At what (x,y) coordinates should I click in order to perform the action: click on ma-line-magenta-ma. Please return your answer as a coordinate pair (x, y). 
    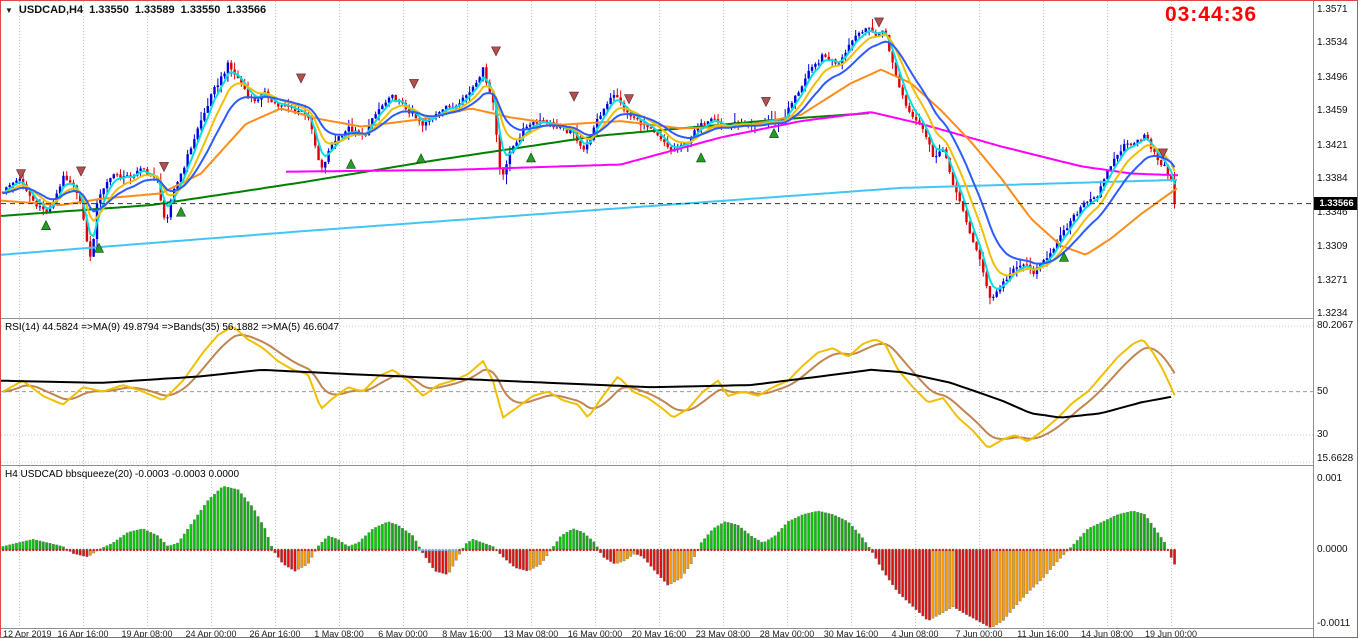
    Looking at the image, I should click on (732, 144).